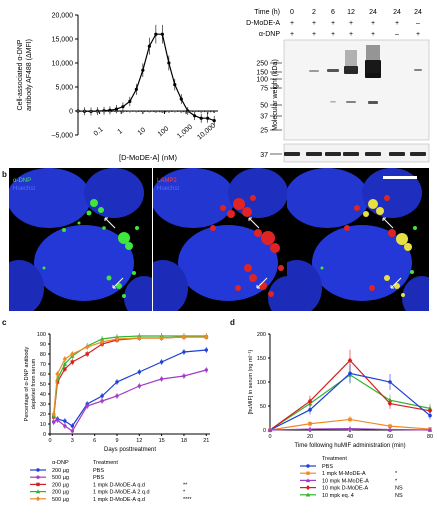 This screenshot has height=522, width=437. I want to click on dmodea-row-label: D-MoDE-A, so click(263, 23).